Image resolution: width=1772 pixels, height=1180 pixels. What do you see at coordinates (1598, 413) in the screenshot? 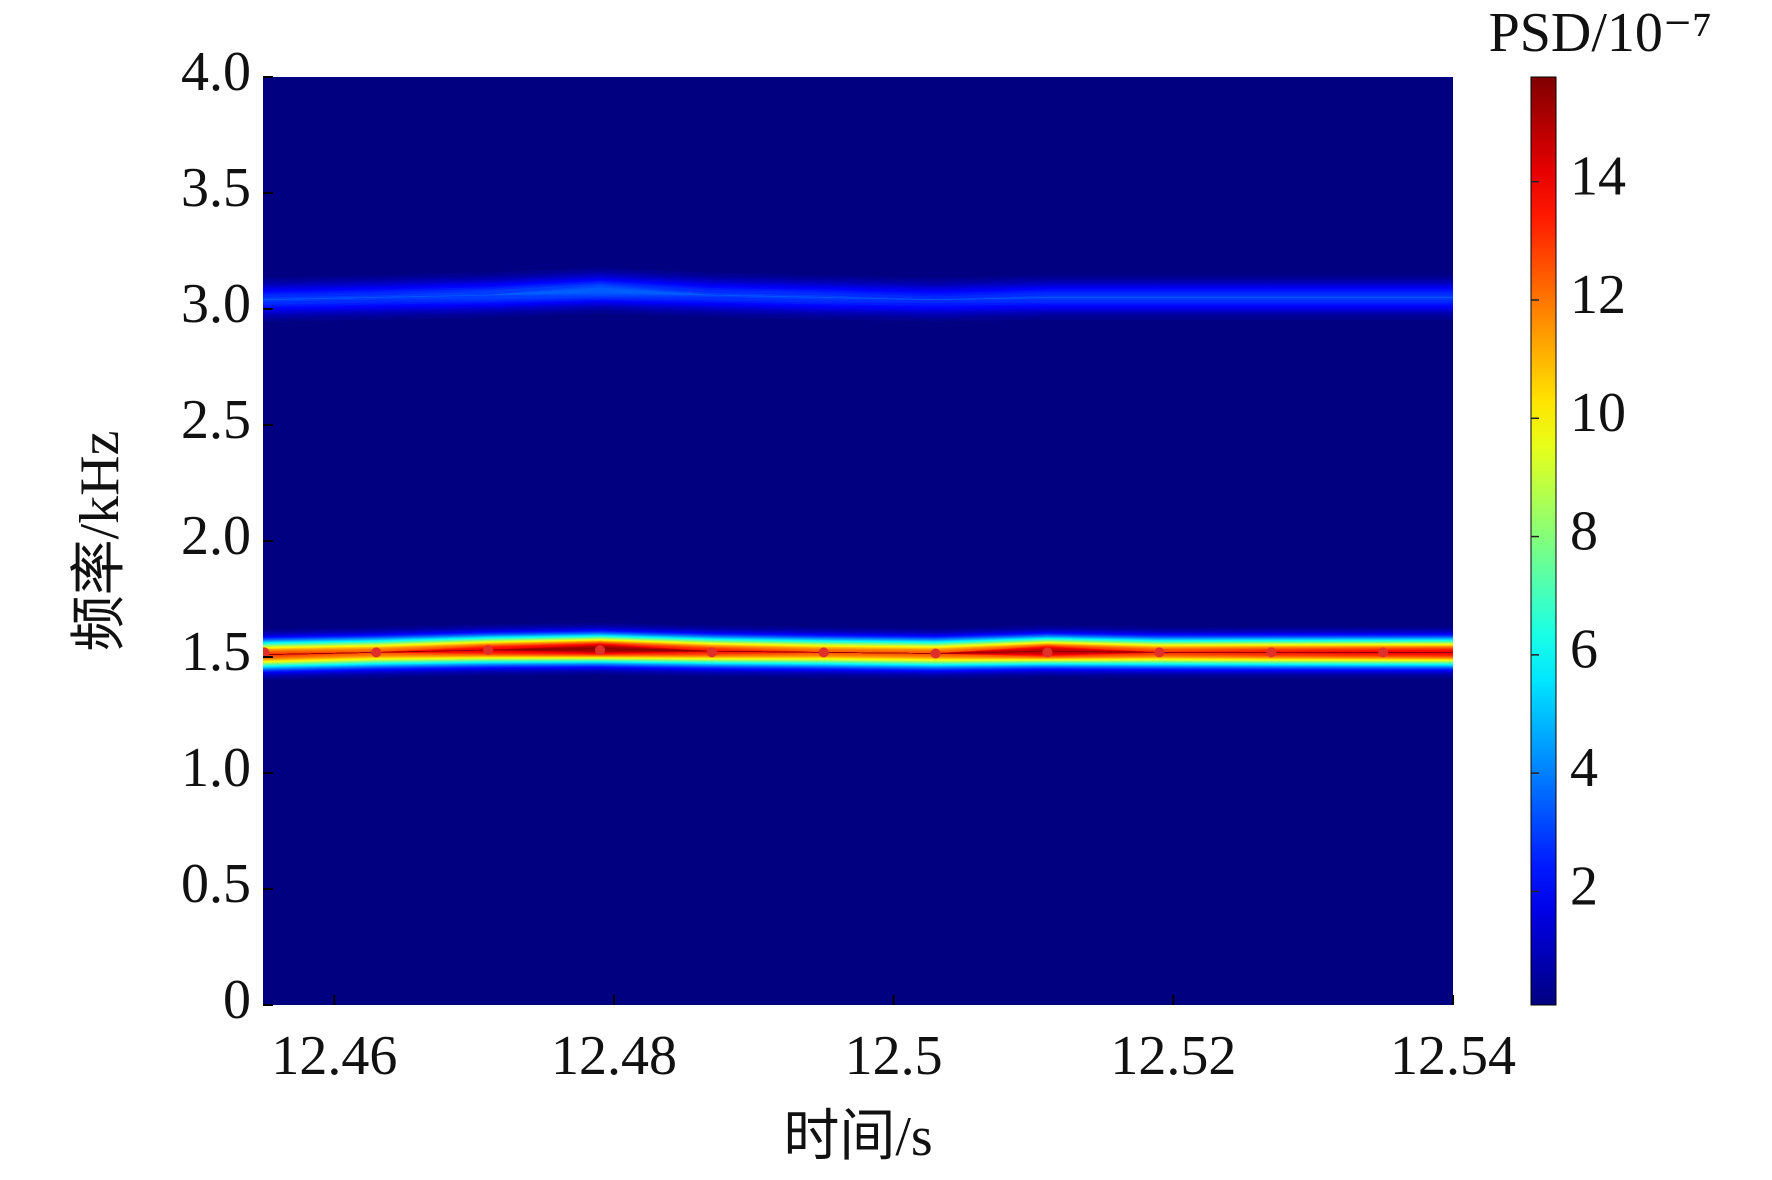
I see `colorbar-tick-label: 10` at bounding box center [1598, 413].